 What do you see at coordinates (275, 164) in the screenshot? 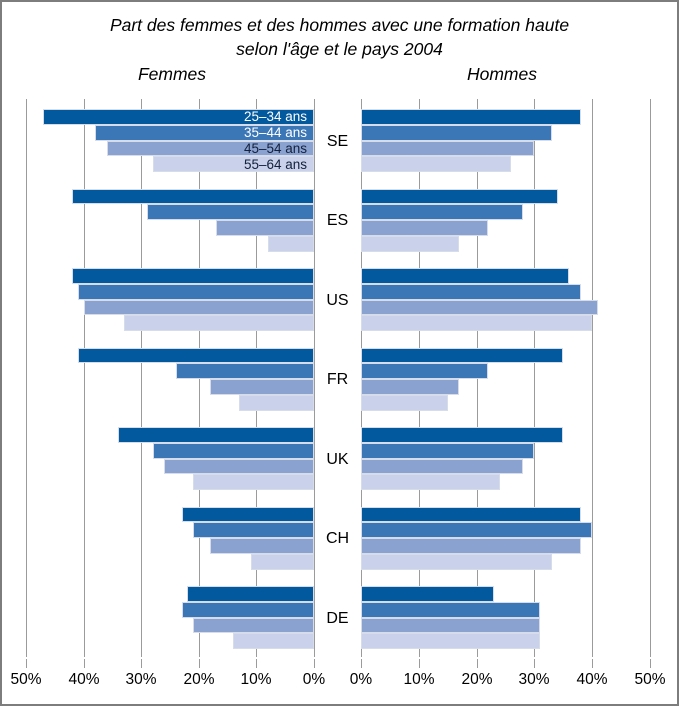
I see `legend-age-group-label: 55–64 ans` at bounding box center [275, 164].